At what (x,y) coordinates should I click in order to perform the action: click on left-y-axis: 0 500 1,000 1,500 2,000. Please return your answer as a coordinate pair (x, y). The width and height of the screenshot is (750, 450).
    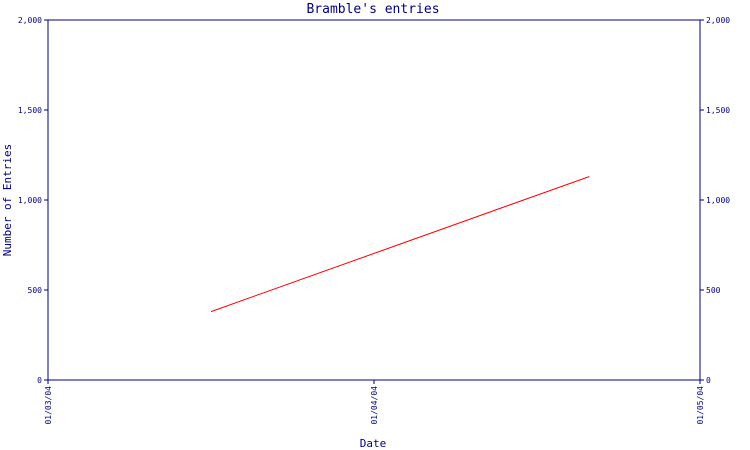
    Looking at the image, I should click on (33, 200).